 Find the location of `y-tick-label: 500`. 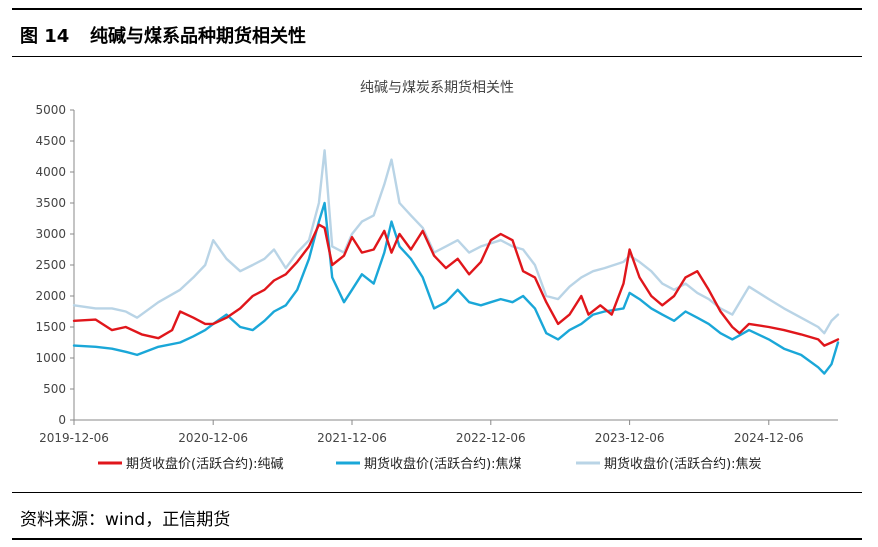

y-tick-label: 500 is located at coordinates (54, 389).